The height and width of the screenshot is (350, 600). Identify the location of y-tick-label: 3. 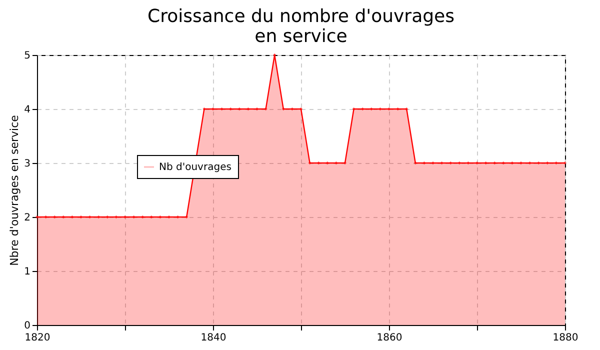
(27, 164).